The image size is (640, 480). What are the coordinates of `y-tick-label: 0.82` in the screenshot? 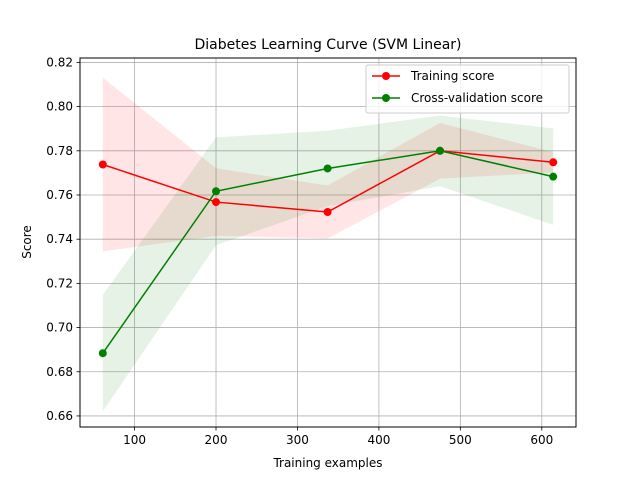 It's located at (59, 62).